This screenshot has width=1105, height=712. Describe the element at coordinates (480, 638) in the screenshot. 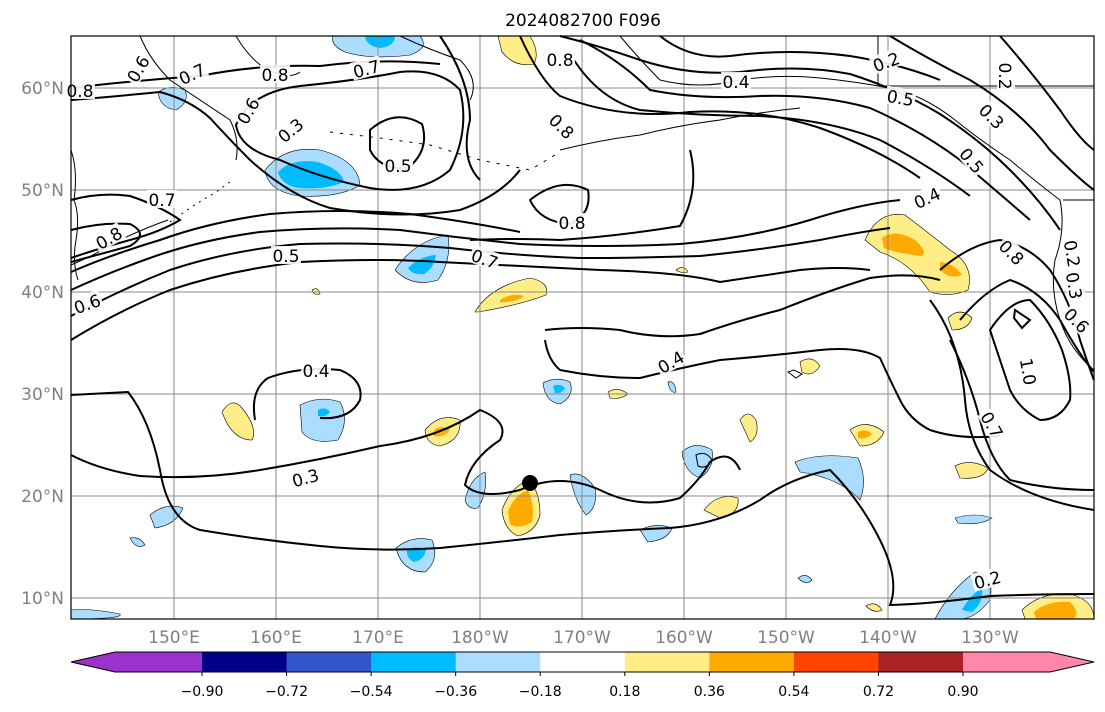

I see `longitude-label: 180°W` at that location.